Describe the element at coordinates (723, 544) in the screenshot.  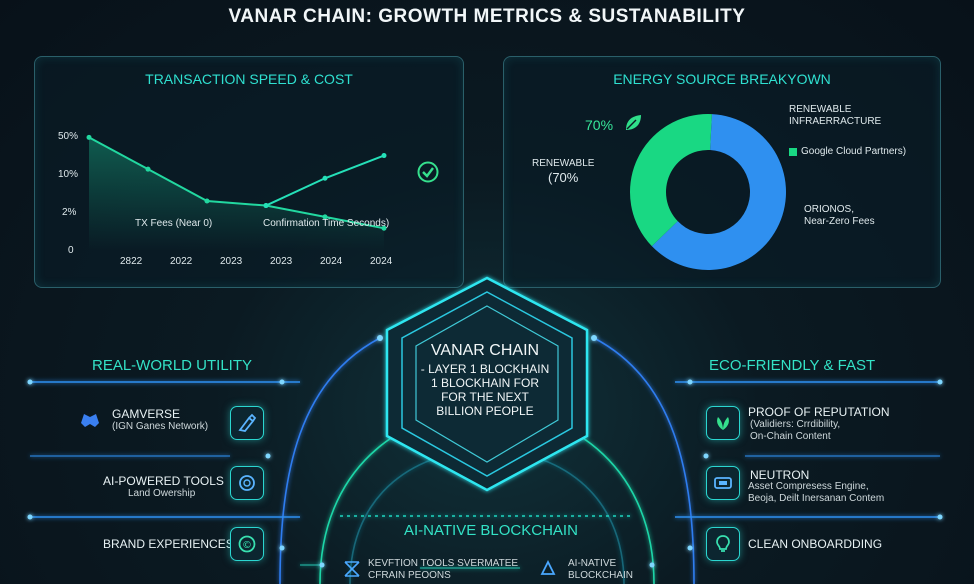
I see `lightbulb-icon` at that location.